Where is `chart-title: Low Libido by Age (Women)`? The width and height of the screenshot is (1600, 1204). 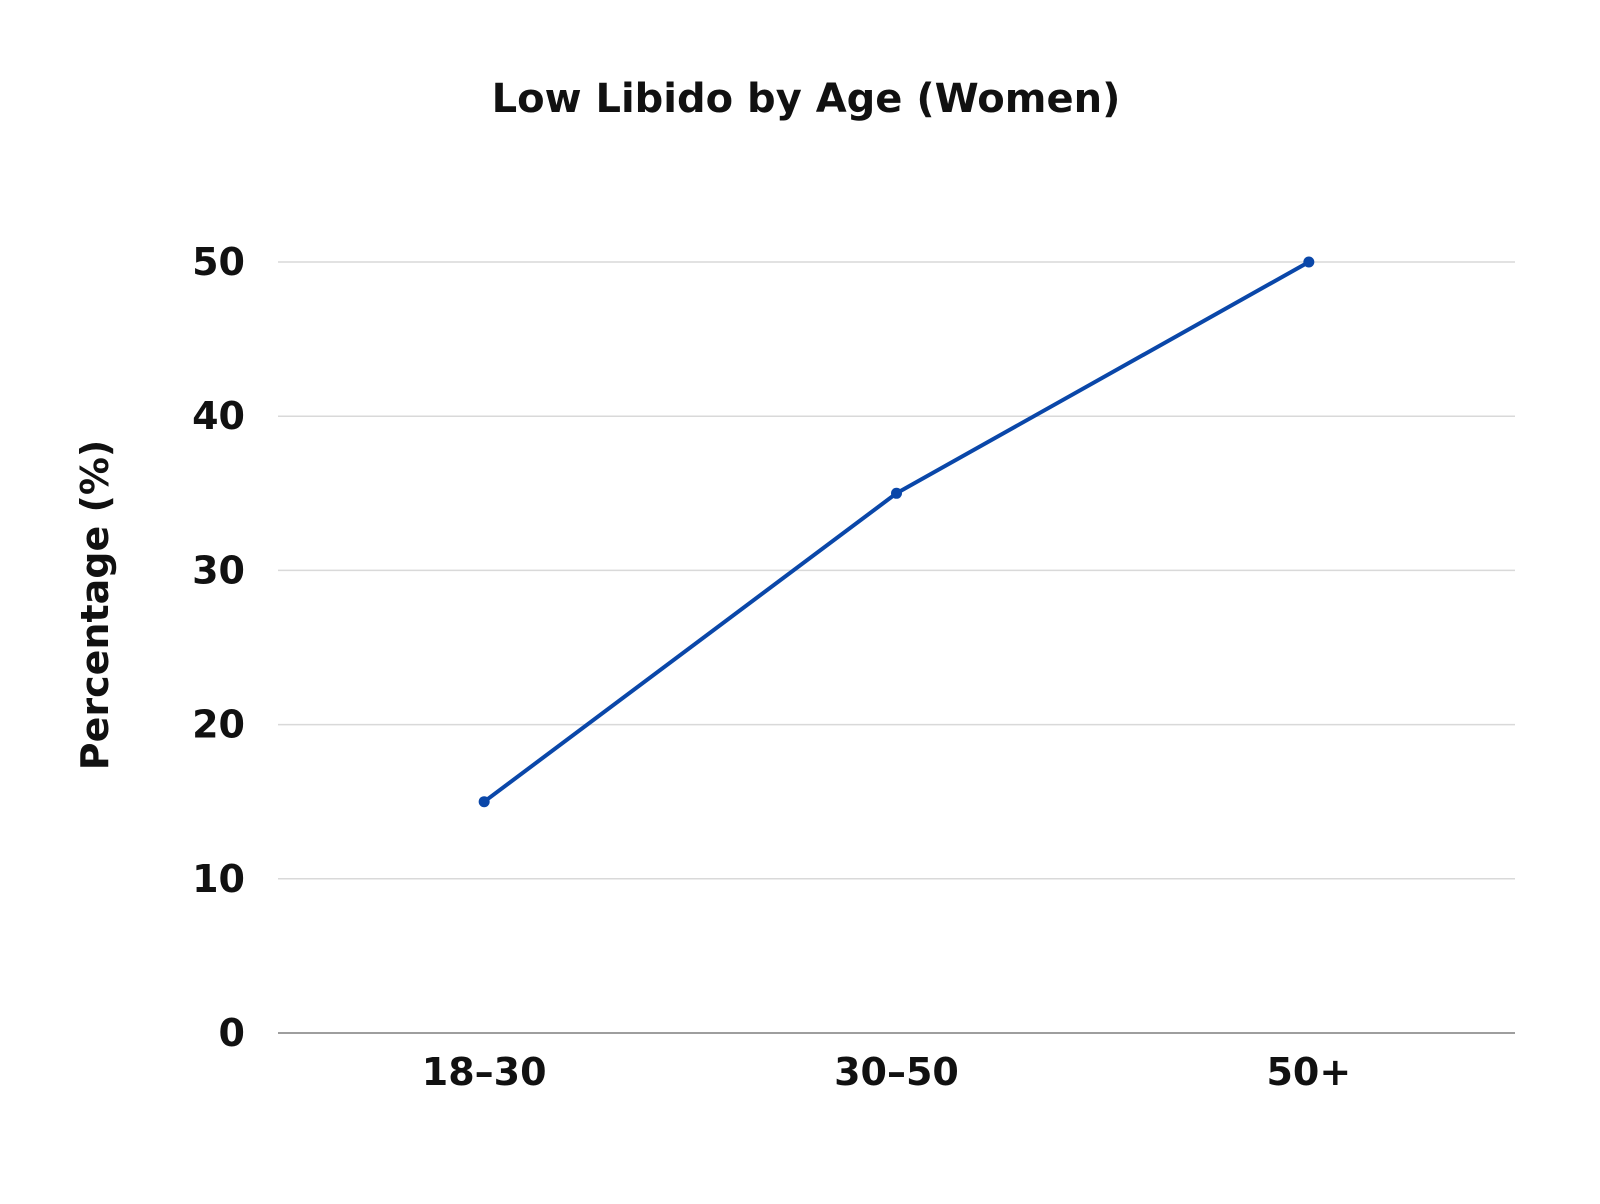
chart-title: Low Libido by Age (Women) is located at coordinates (806, 99).